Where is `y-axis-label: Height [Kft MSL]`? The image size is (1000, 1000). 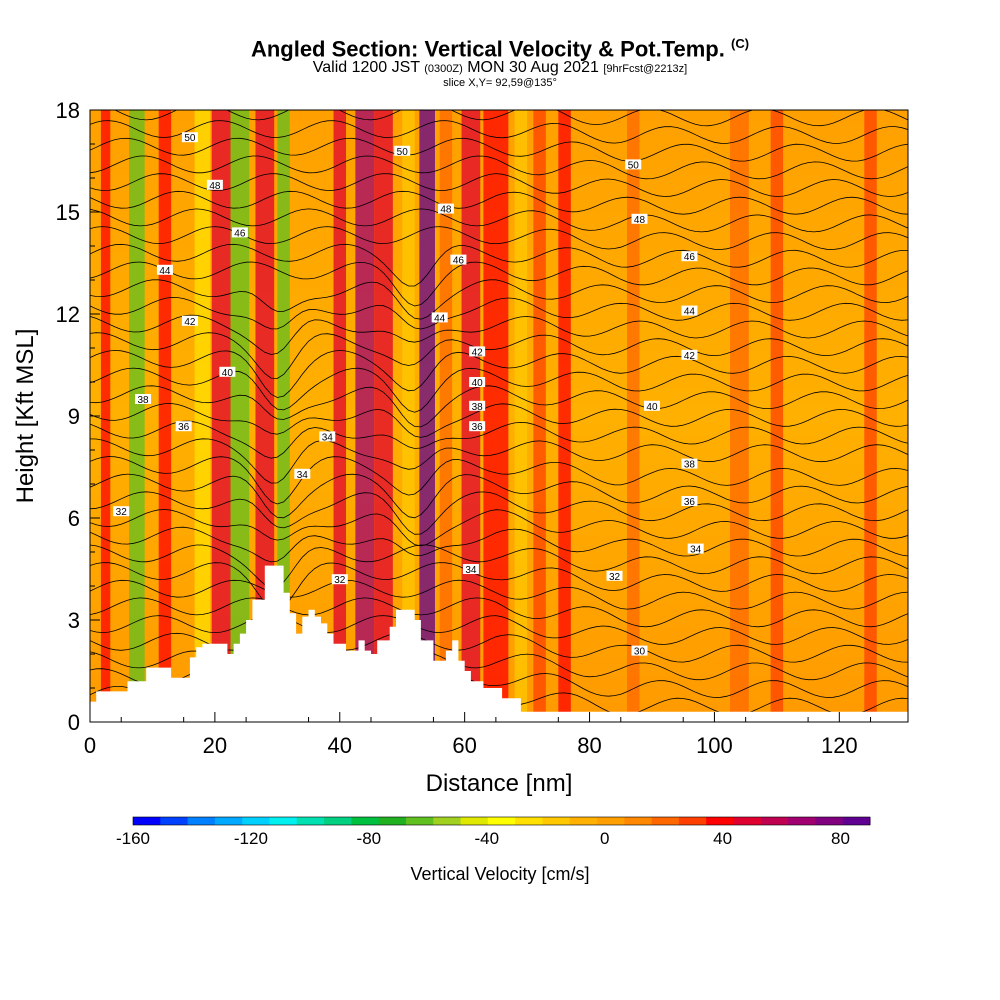
y-axis-label: Height [Kft MSL] is located at coordinates (25, 416).